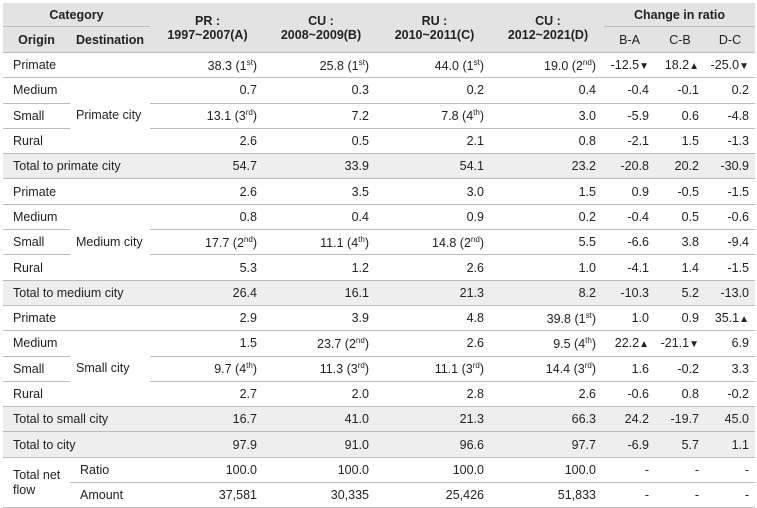 This screenshot has height=508, width=757. I want to click on value-cell: 14.4 (3rd), so click(548, 369).